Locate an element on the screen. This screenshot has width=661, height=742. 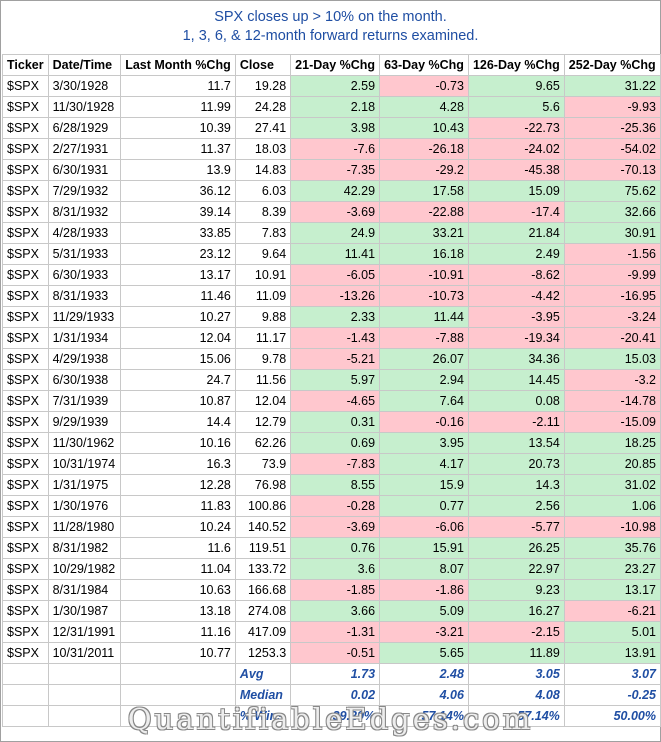
summary-value: 39.29% is located at coordinates (335, 716).